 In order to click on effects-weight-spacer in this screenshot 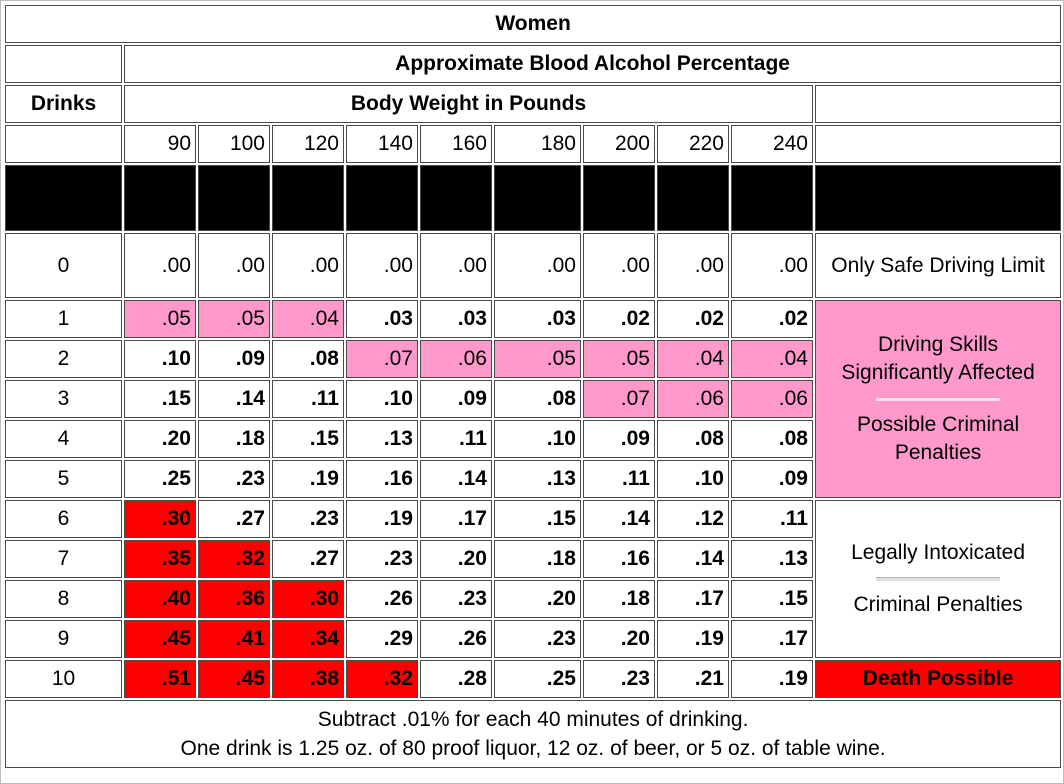, I will do `click(938, 144)`.